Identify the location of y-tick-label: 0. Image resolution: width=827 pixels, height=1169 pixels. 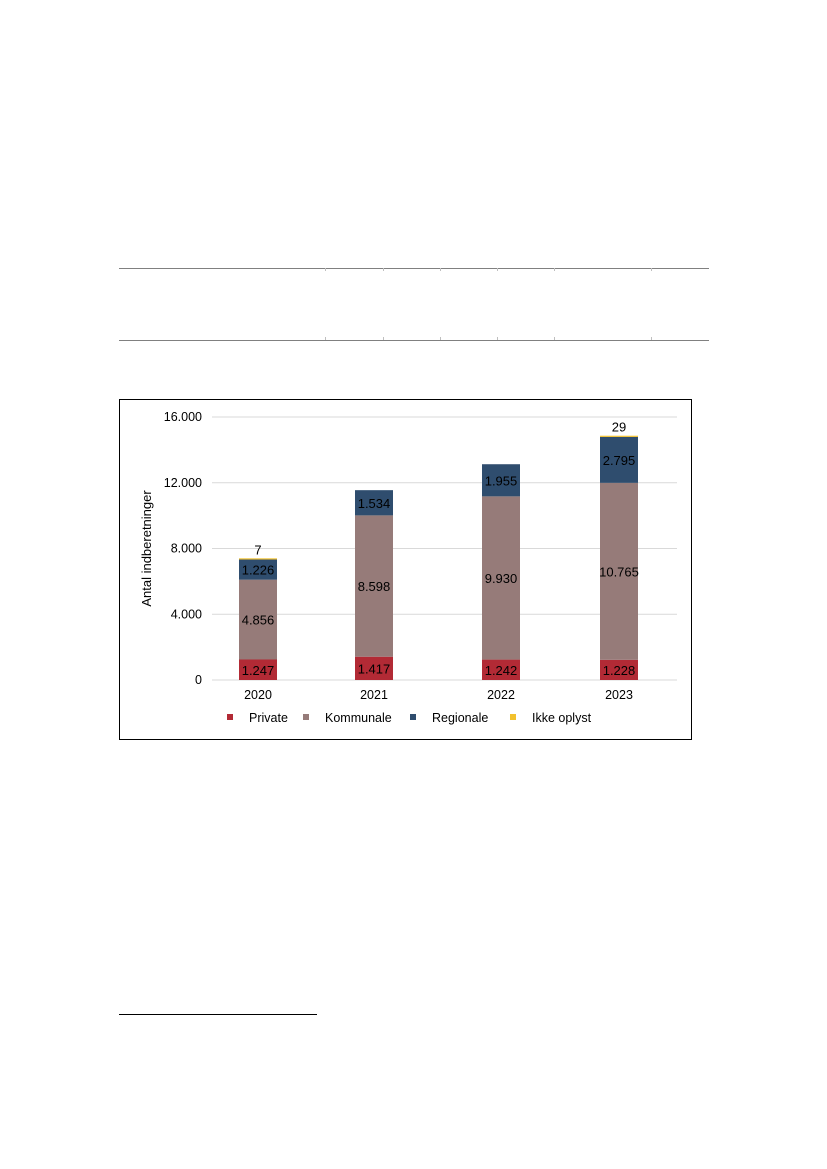
(198, 680).